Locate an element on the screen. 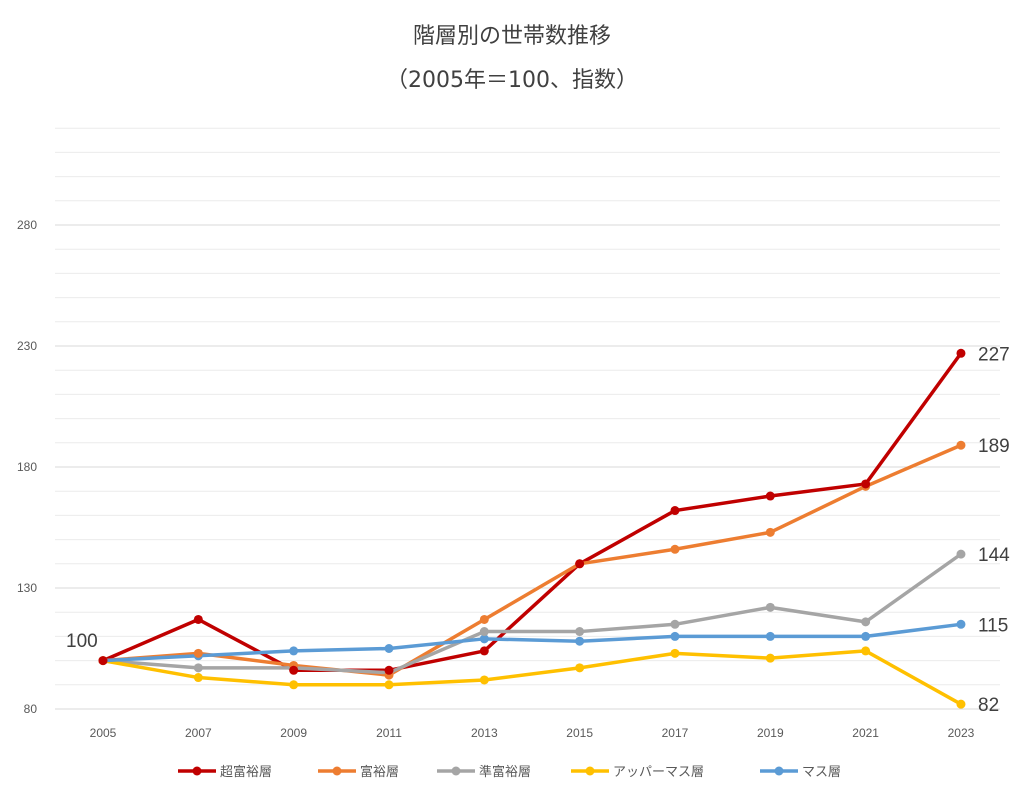 The width and height of the screenshot is (1024, 794). end-value-label: 115 is located at coordinates (993, 625).